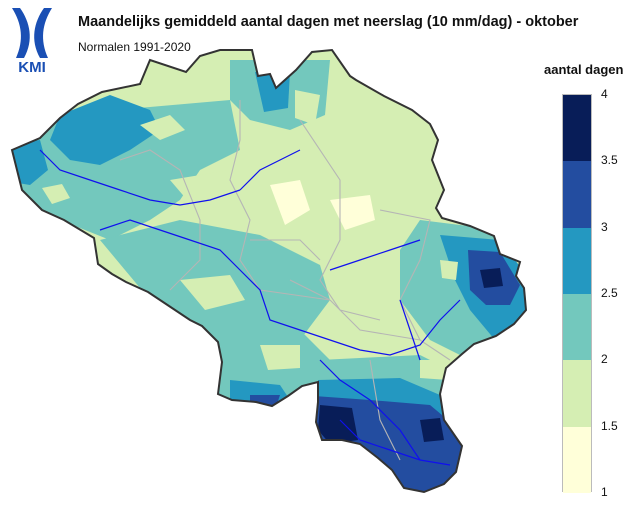  I want to click on legend-tick-label: 3.5, so click(609, 160).